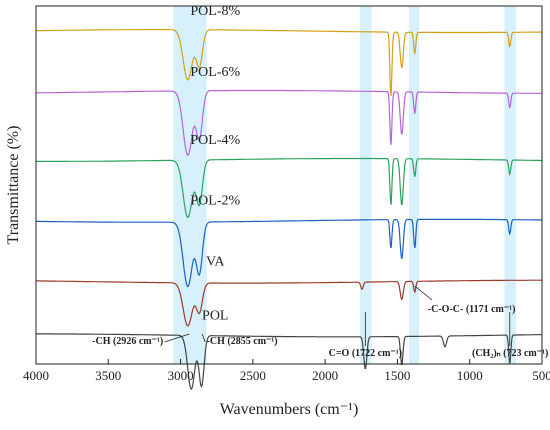 The width and height of the screenshot is (550, 430). I want to click on series-line-pol-8-, so click(289, 62).